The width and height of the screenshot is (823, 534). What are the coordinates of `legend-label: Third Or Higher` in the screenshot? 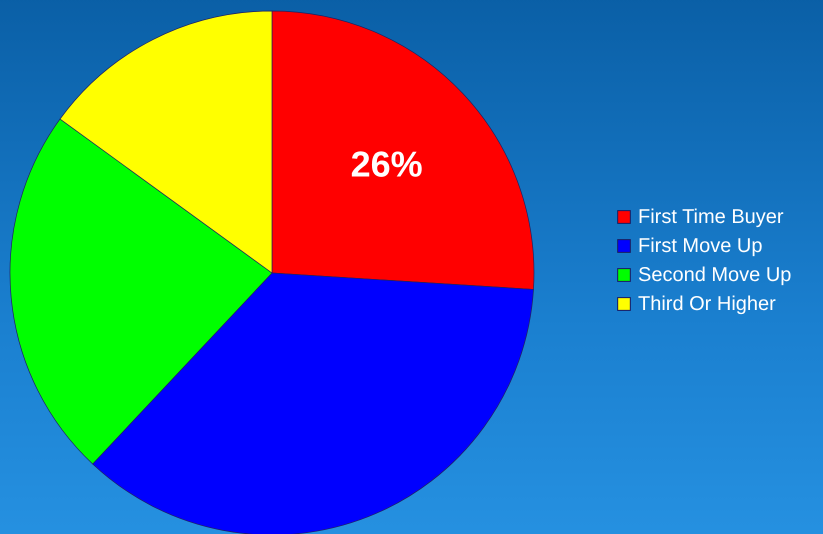 It's located at (707, 304).